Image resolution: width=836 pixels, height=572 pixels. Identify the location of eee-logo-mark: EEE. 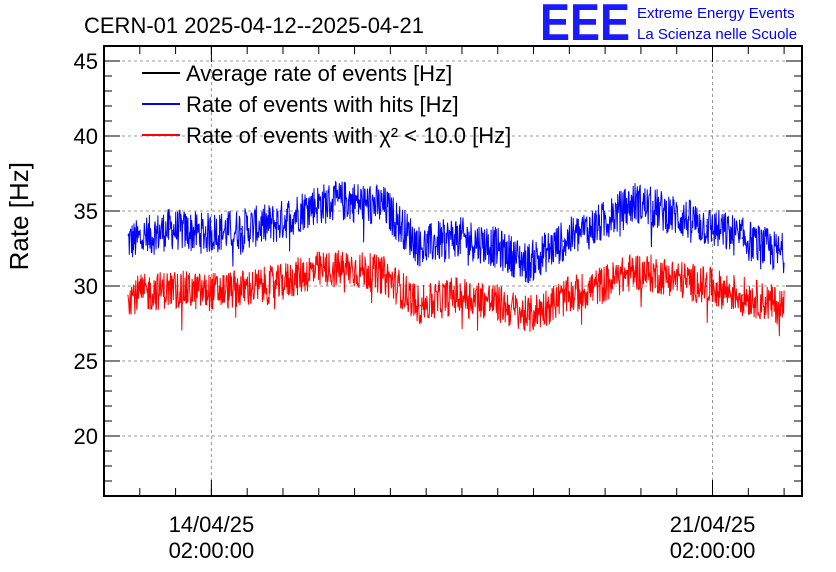
(585, 26).